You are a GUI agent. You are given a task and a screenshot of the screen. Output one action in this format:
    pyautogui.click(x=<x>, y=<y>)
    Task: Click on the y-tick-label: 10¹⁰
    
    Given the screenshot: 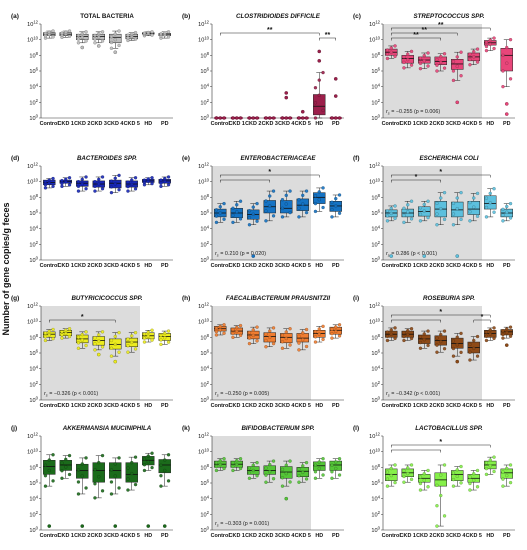 What is the action you would take?
    pyautogui.click(x=33, y=39)
    